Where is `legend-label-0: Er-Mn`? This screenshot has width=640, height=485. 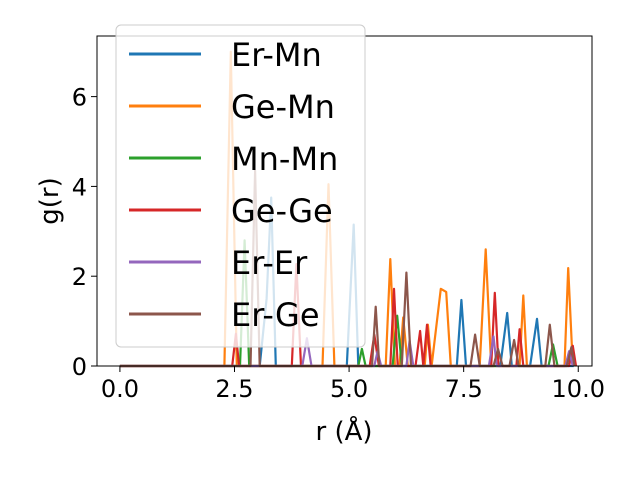
legend-label-0: Er-Mn is located at coordinates (276, 55).